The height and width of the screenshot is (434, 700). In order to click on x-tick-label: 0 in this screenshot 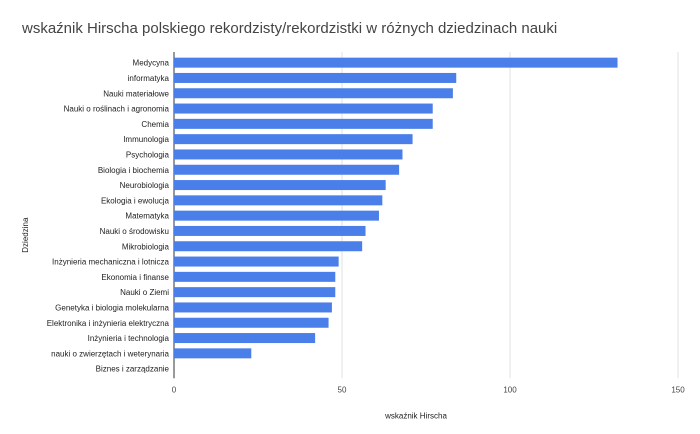, I will do `click(174, 389)`.